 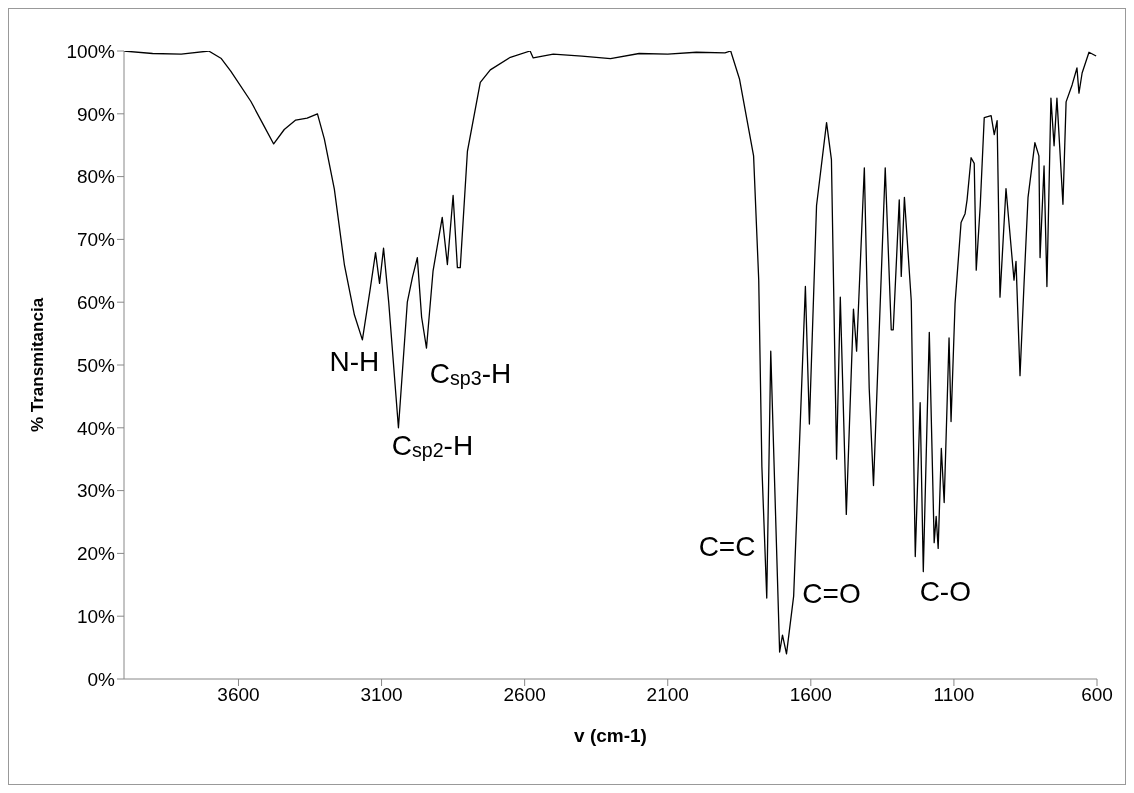 I want to click on x-tick-label: 3600, so click(x=238, y=695).